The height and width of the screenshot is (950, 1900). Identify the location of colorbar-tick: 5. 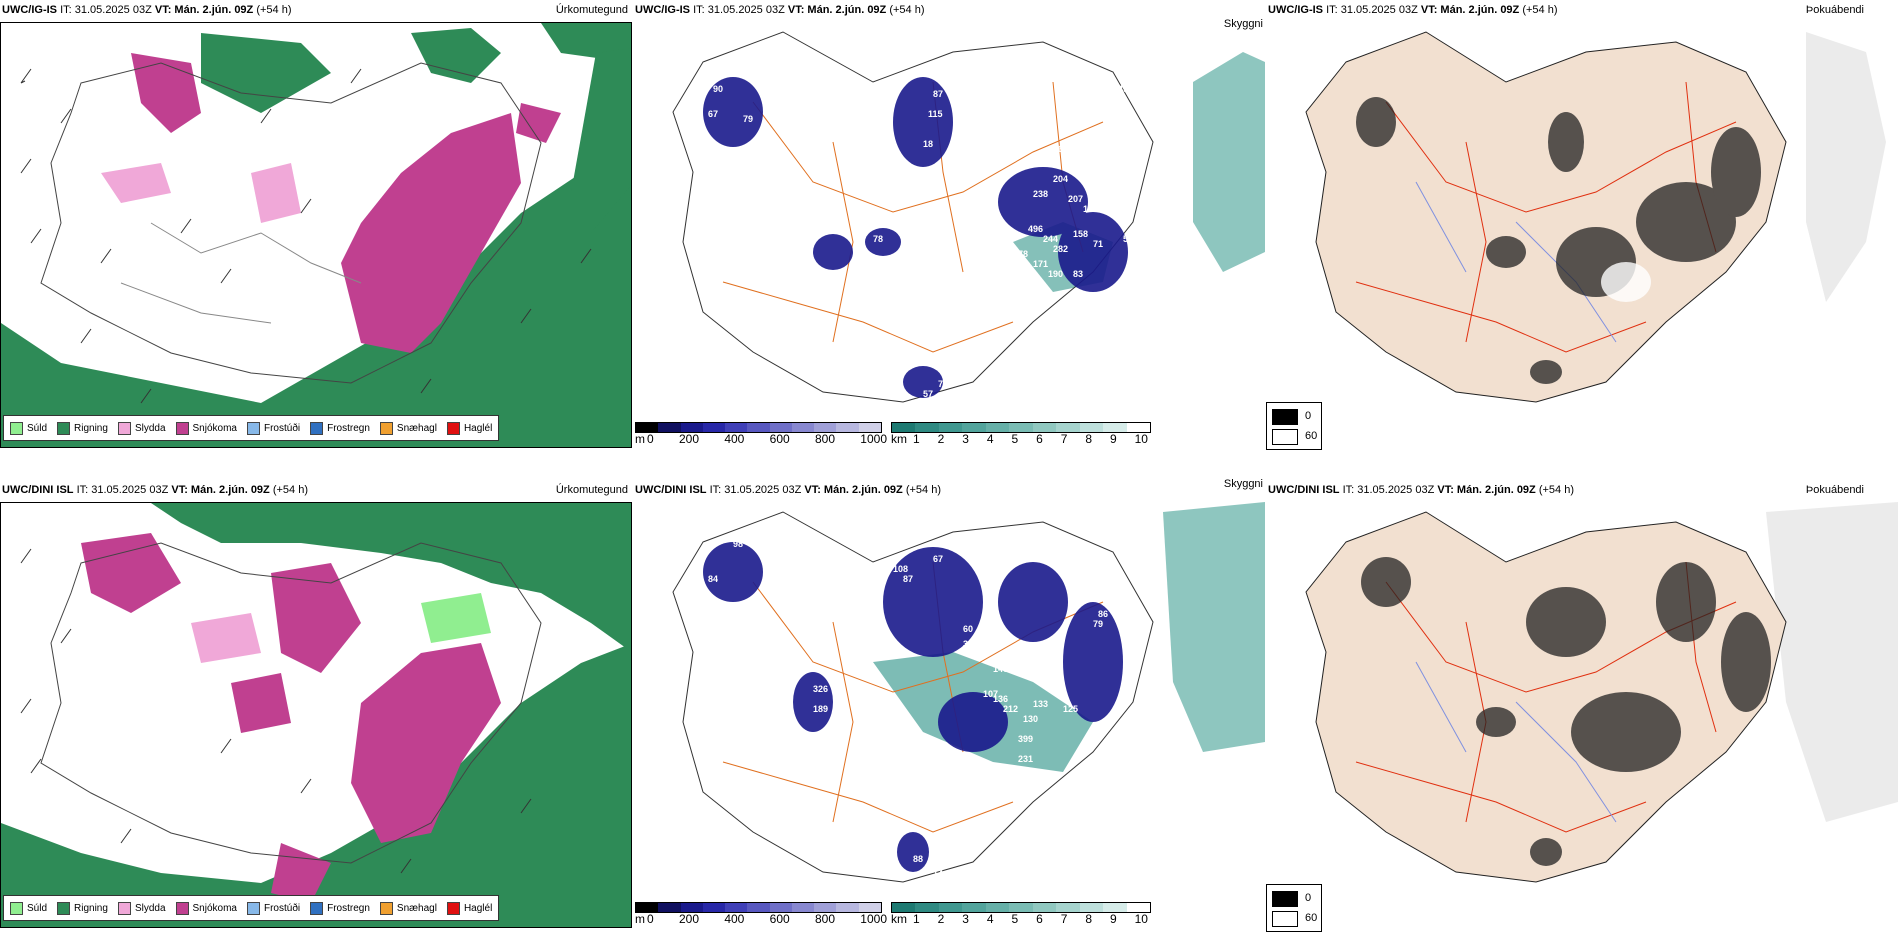
(1015, 439).